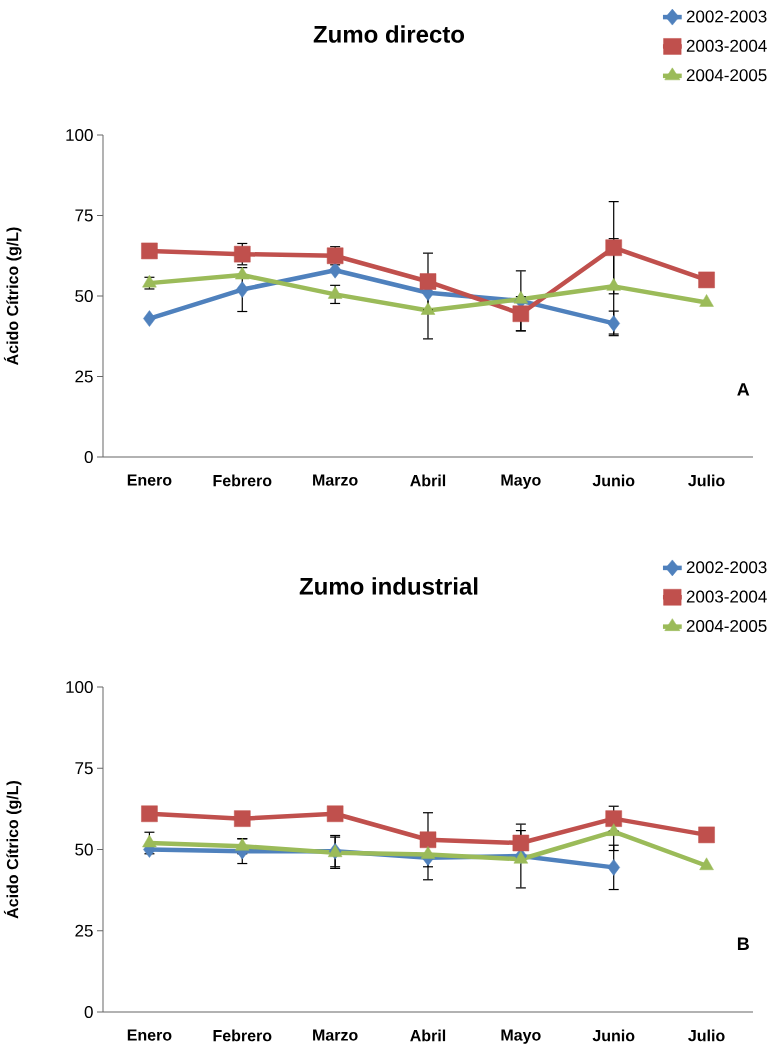 The width and height of the screenshot is (778, 1055). What do you see at coordinates (743, 943) in the screenshot?
I see `annotation: B` at bounding box center [743, 943].